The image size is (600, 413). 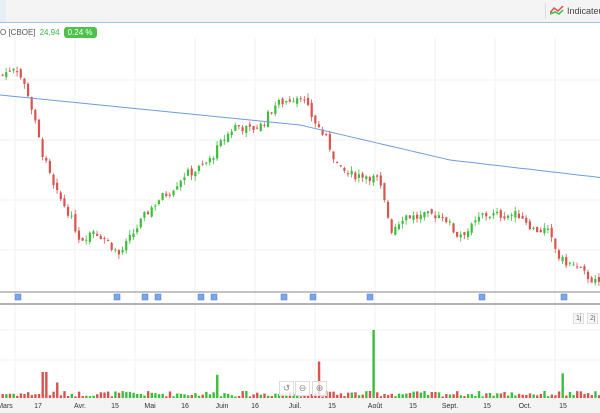 I want to click on zoom-out-button: ⊖, so click(x=302, y=388).